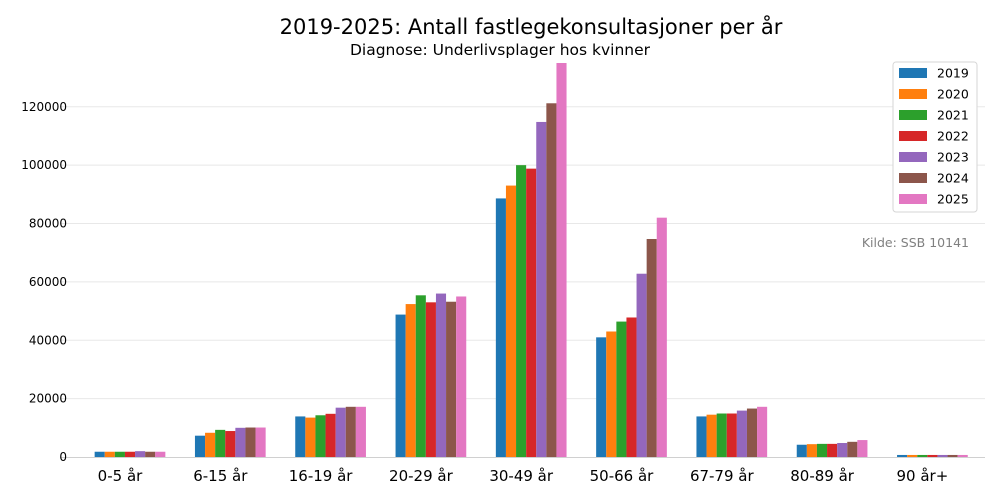 The image size is (1000, 500). I want to click on legend-label-2021: 2021, so click(953, 115).